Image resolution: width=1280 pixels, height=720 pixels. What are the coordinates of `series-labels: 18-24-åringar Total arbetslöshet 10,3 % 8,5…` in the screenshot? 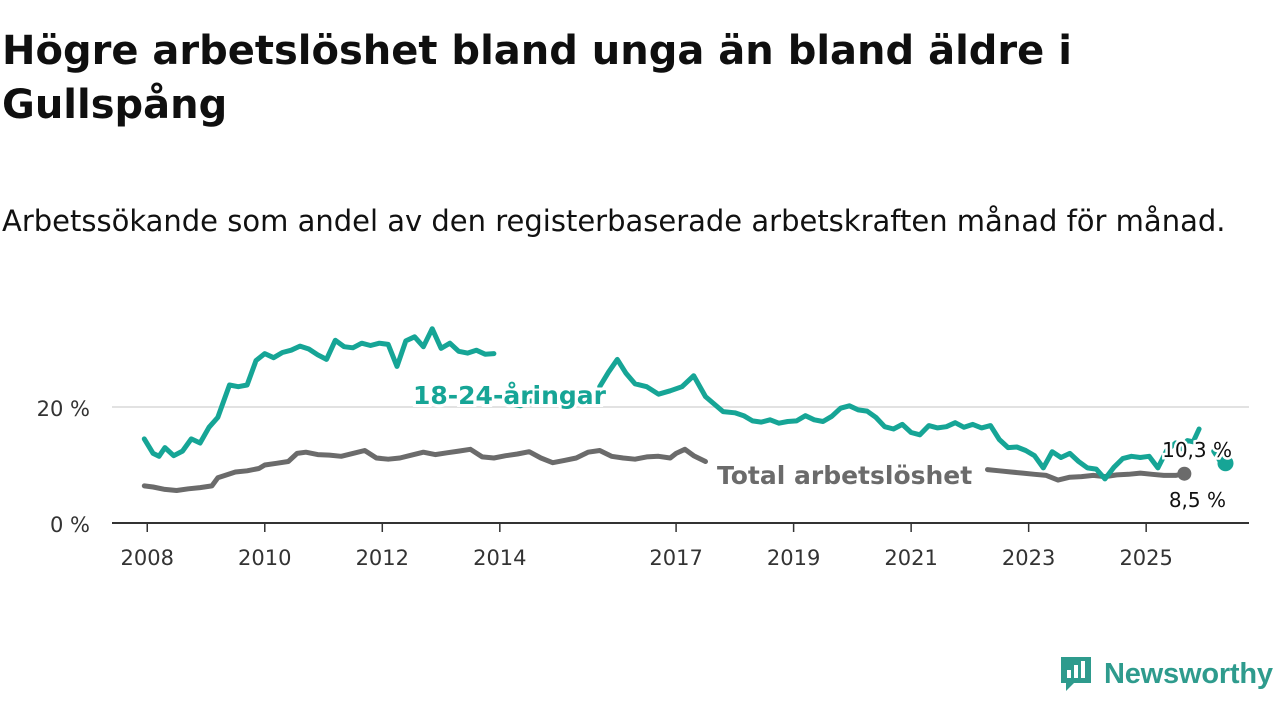 It's located at (822, 446).